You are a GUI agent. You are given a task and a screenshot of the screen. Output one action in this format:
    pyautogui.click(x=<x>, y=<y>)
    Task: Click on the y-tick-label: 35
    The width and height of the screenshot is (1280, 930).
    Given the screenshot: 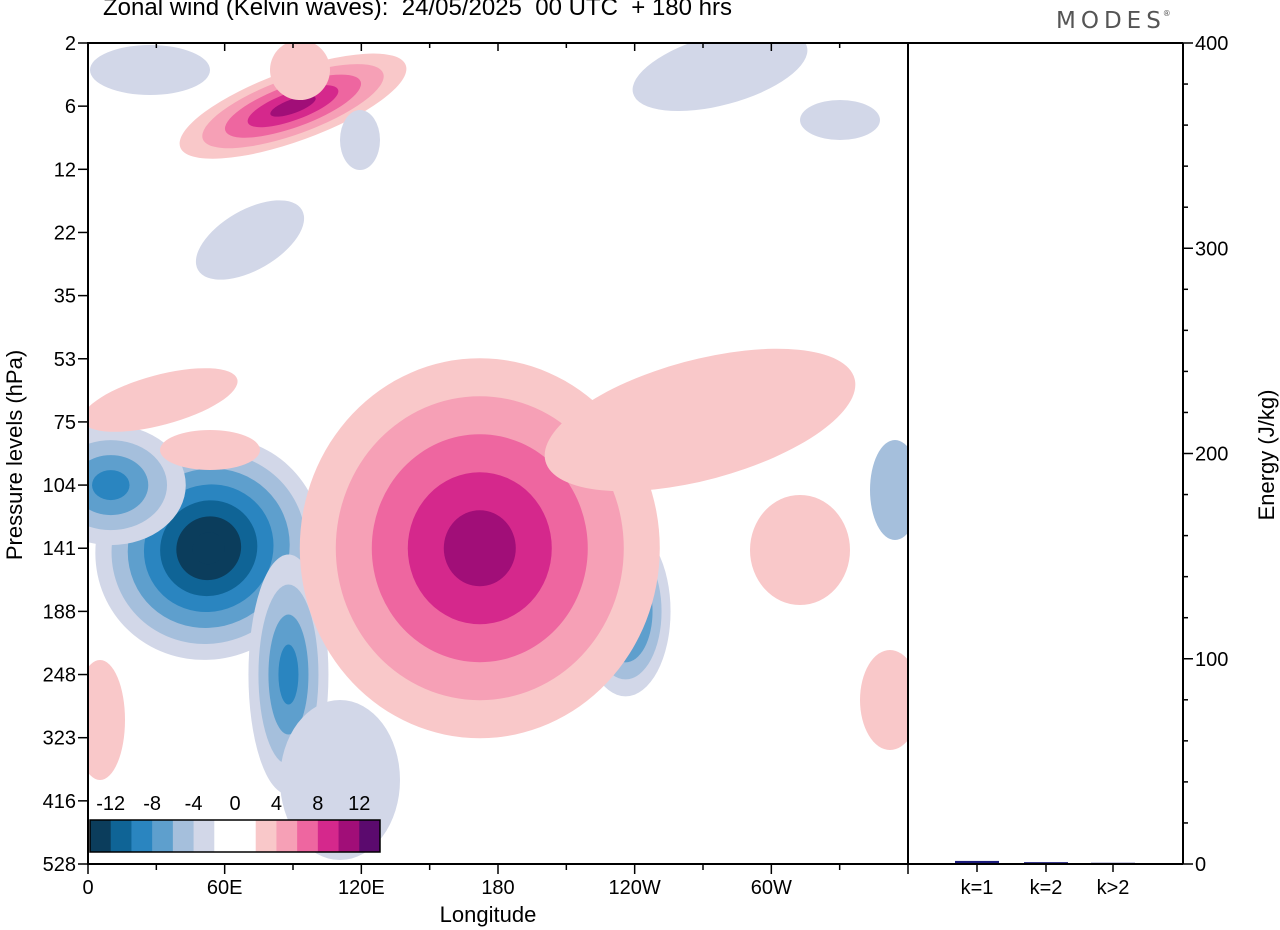 What is the action you would take?
    pyautogui.click(x=65, y=297)
    